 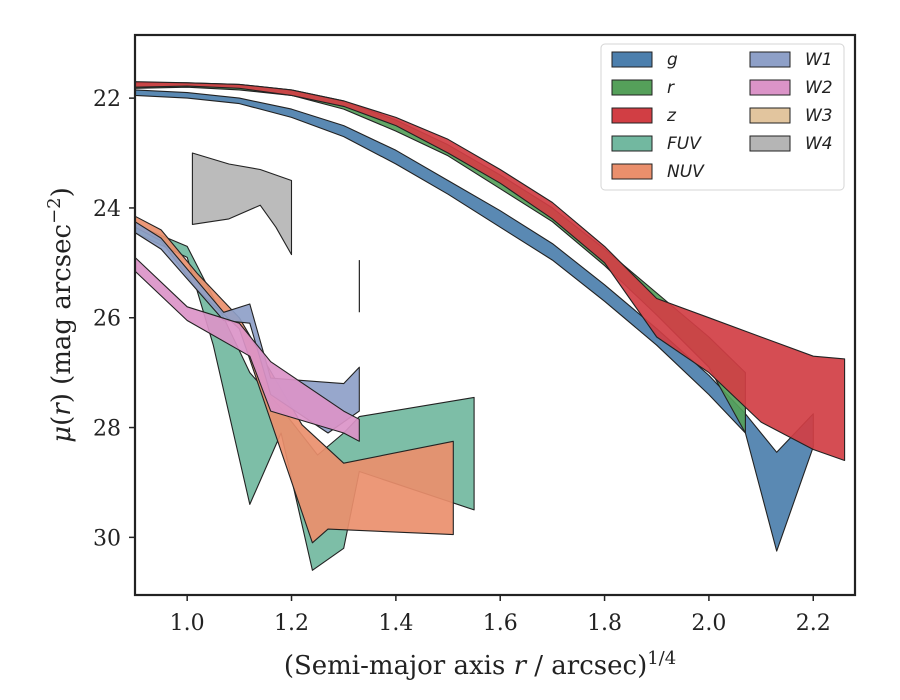 What do you see at coordinates (708, 623) in the screenshot?
I see `x-tick-label: 2.0` at bounding box center [708, 623].